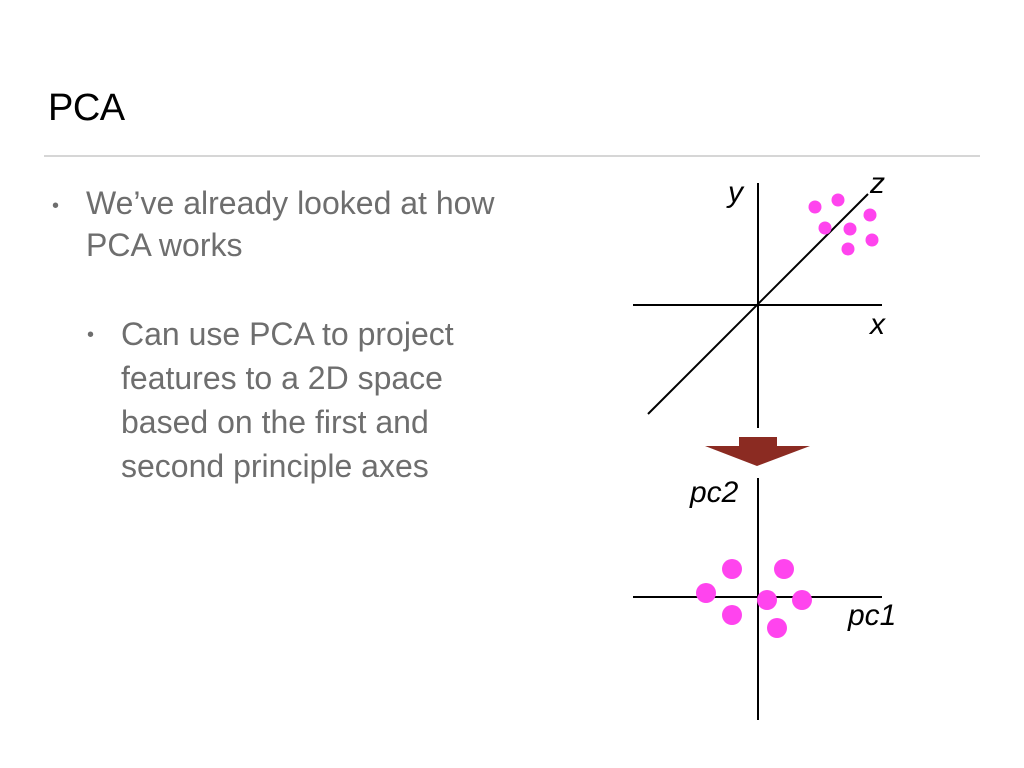 The image size is (1024, 768). I want to click on bullet-level-1: We’ve already looked at how PCA works, so click(290, 224).